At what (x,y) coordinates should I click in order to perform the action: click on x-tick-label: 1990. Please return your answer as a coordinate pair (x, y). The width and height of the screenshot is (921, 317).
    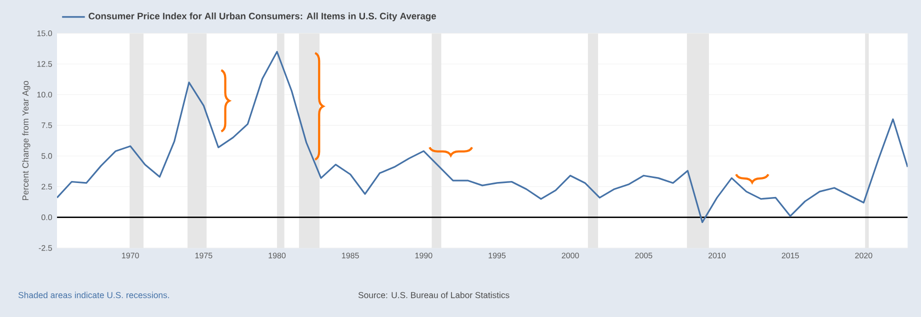
    Looking at the image, I should click on (423, 255).